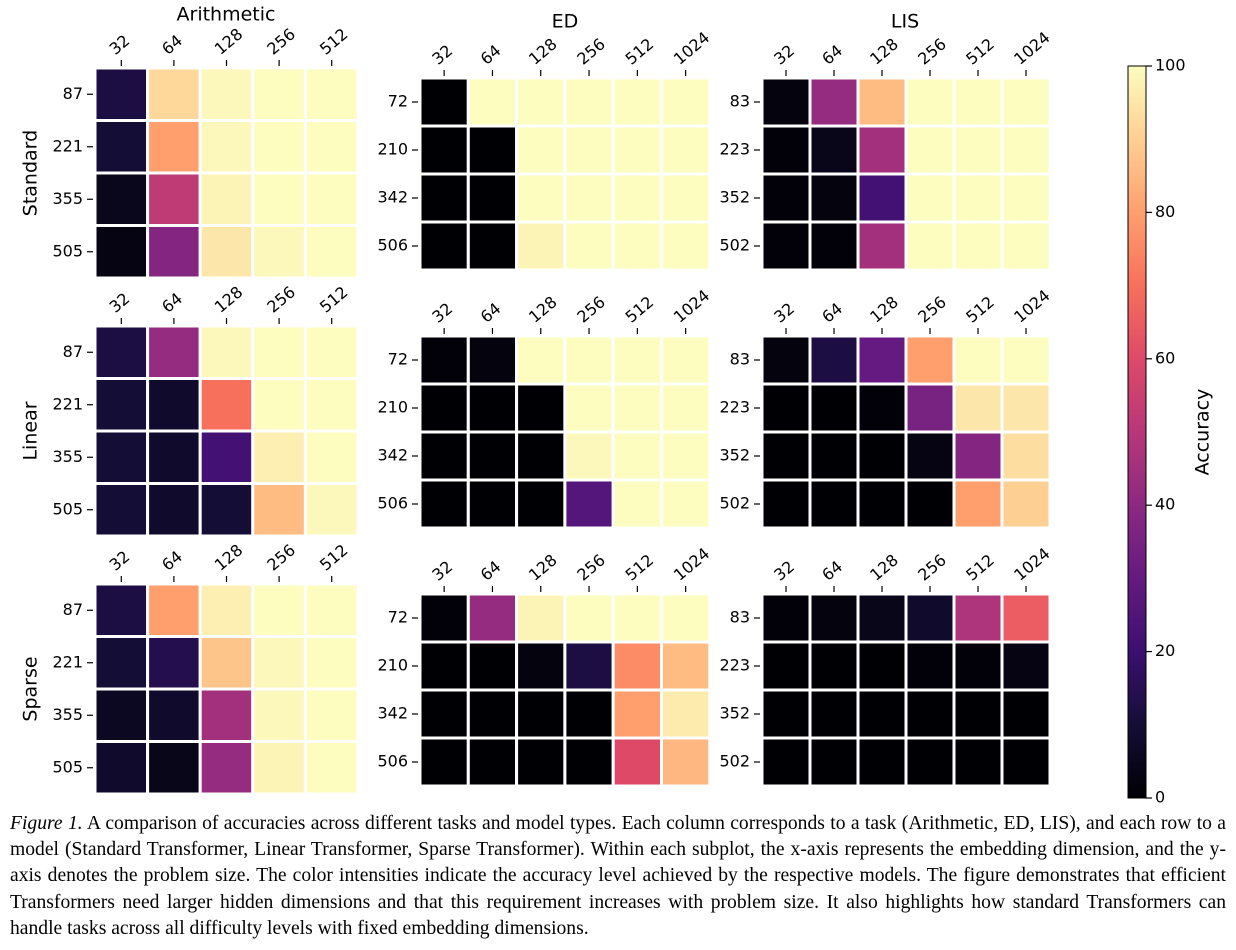 Image resolution: width=1236 pixels, height=950 pixels. I want to click on y-tick-label: 506, so click(392, 761).